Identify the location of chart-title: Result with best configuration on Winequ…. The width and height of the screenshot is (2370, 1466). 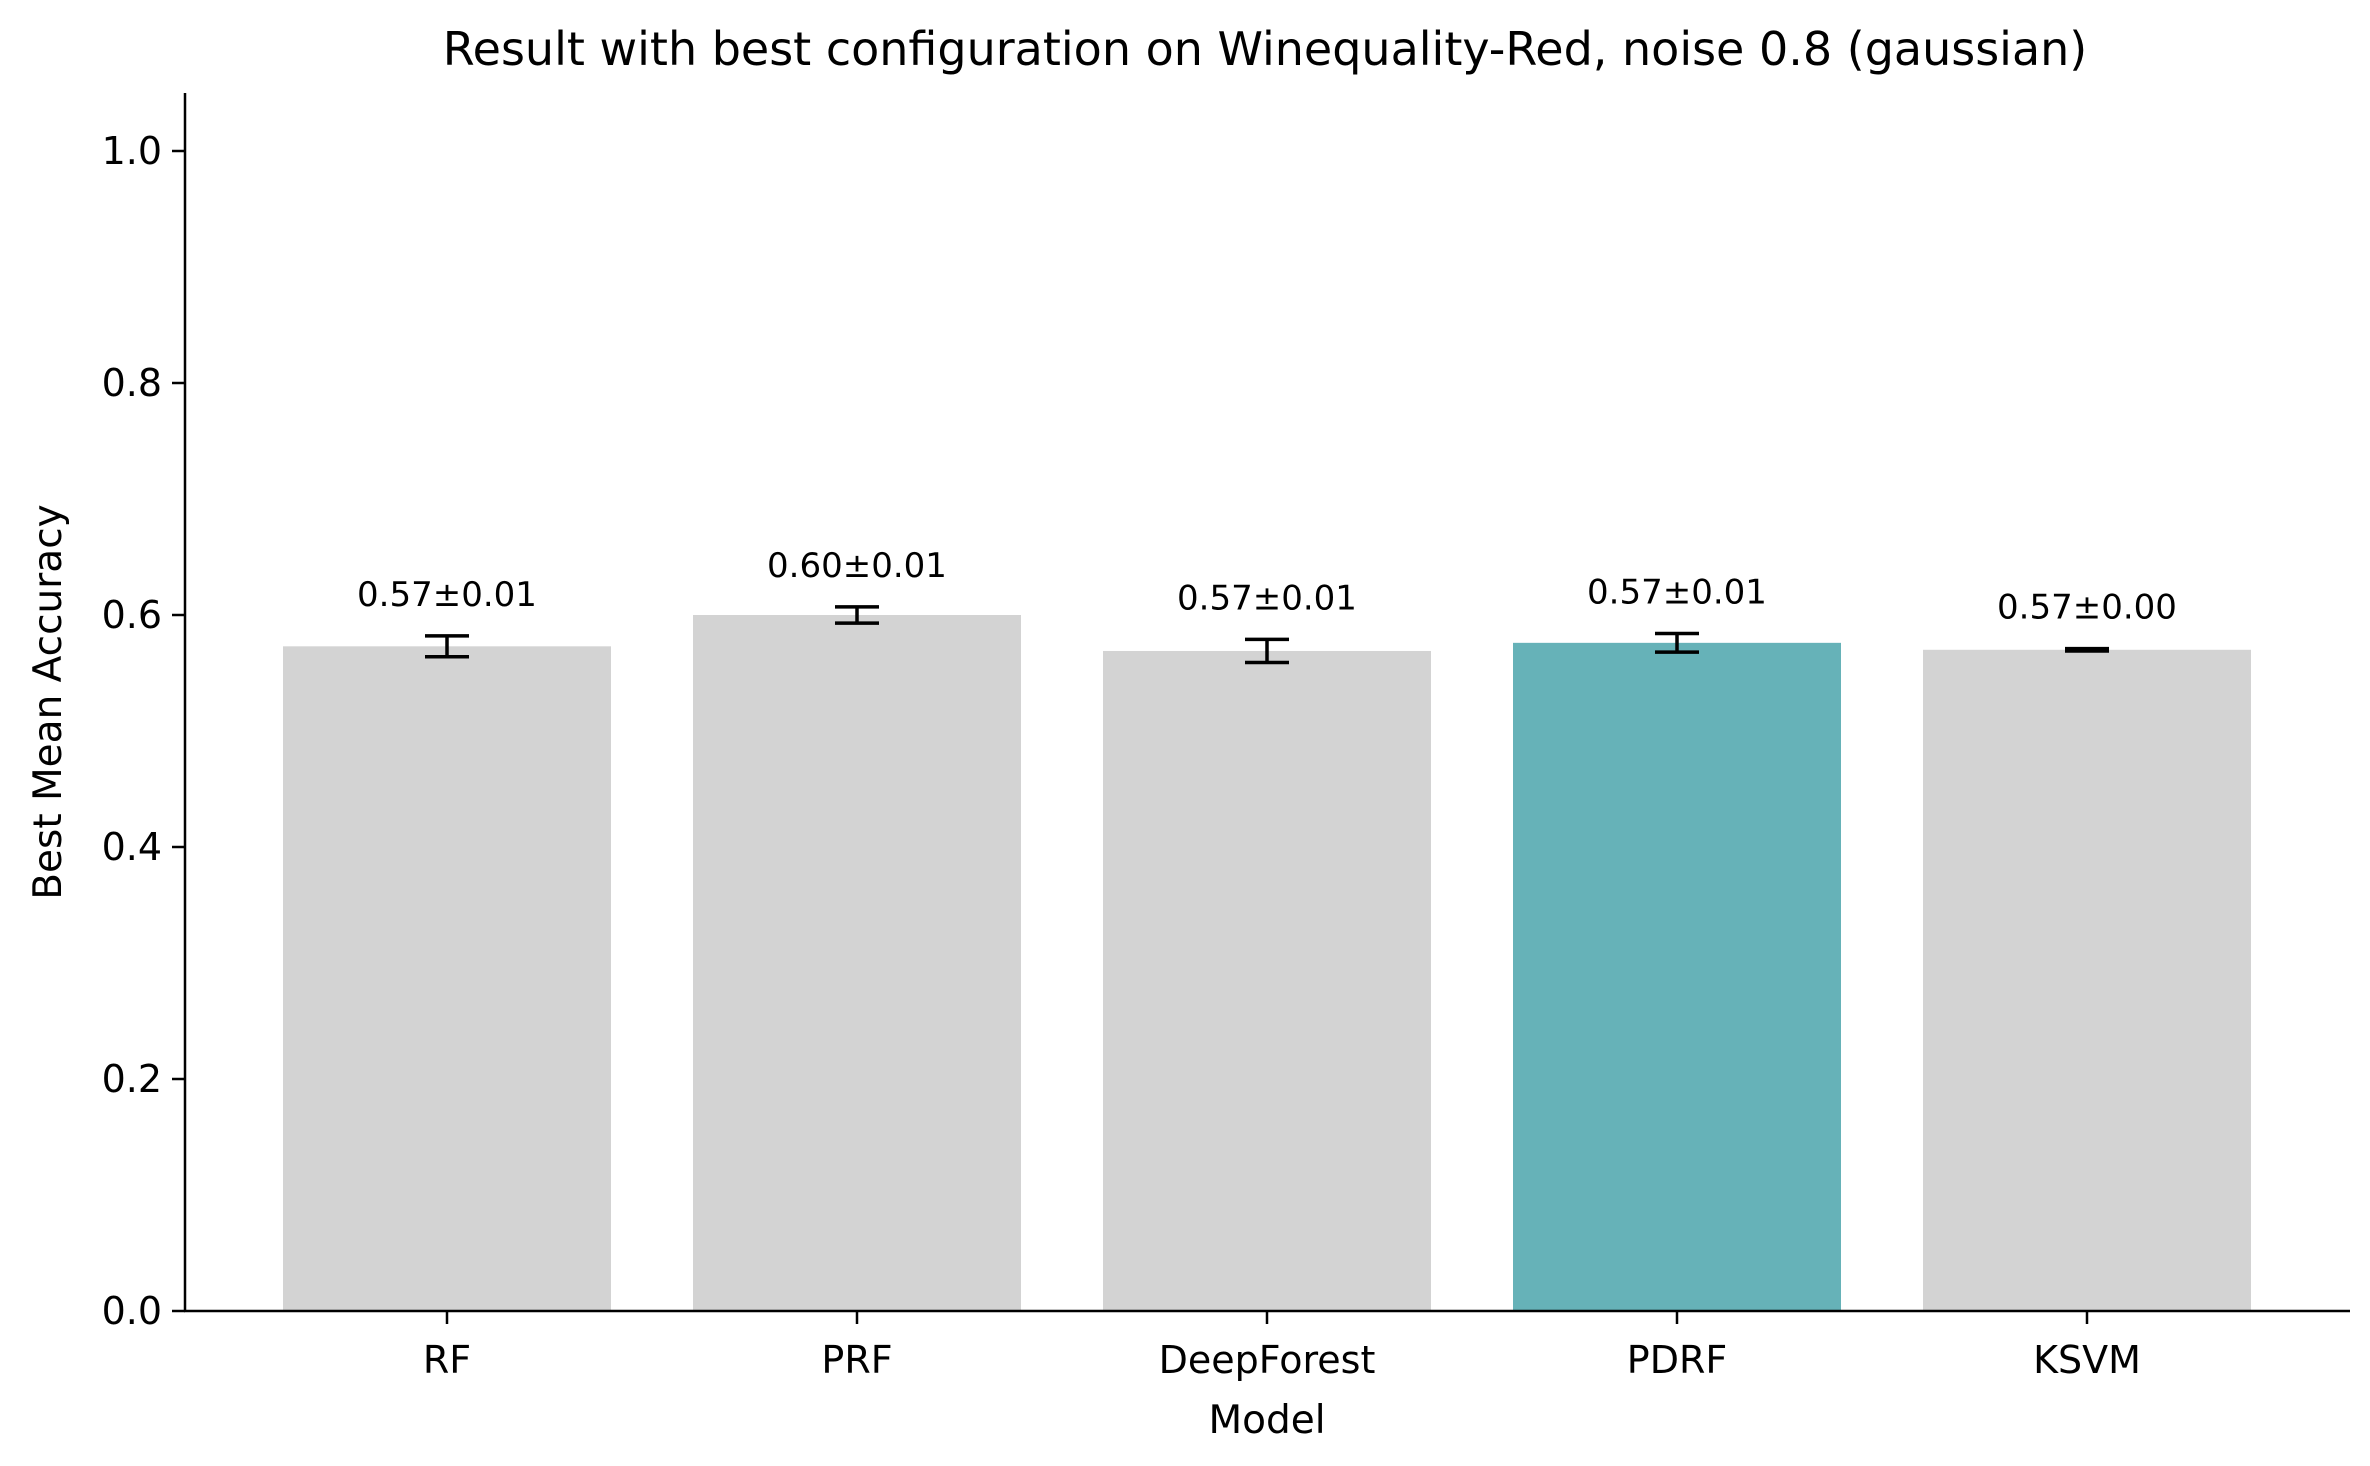
(1265, 49).